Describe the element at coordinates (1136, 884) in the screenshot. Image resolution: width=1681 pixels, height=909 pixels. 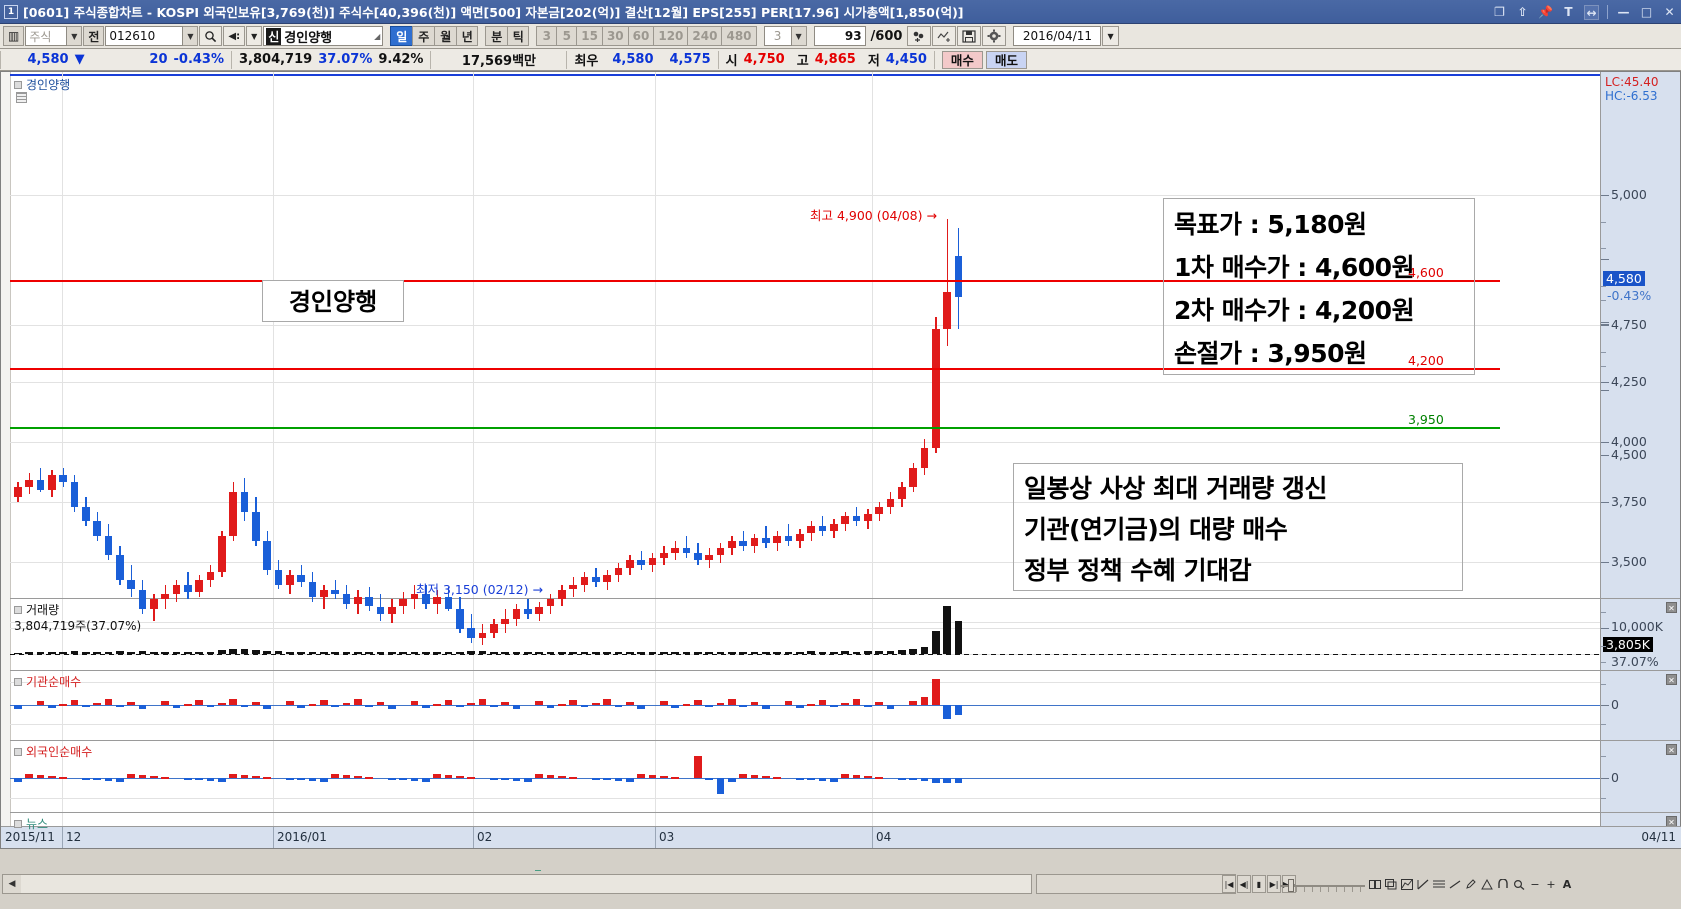
I see `scroll-thumb` at that location.